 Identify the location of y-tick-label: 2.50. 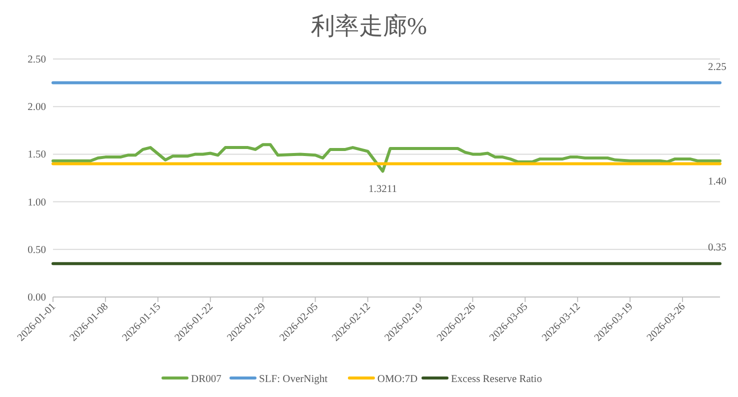
(37, 60).